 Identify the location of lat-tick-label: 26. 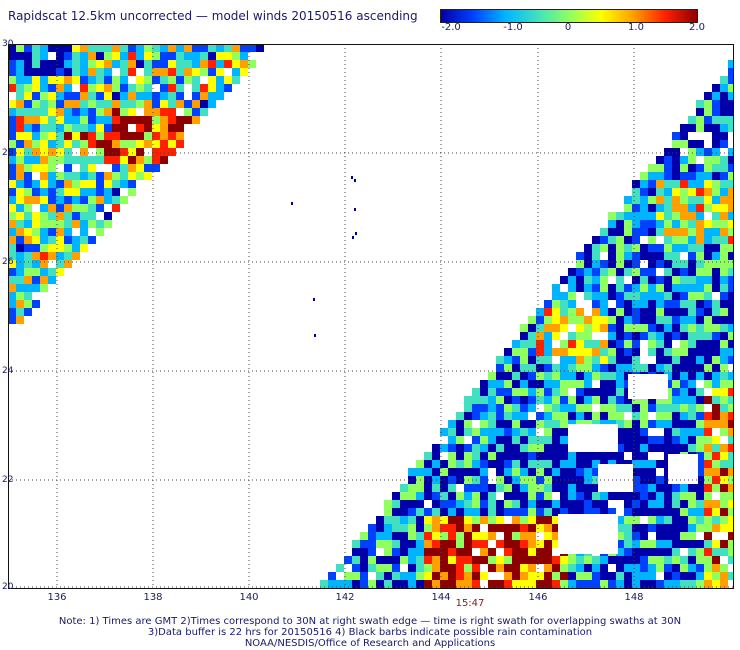
(8, 262).